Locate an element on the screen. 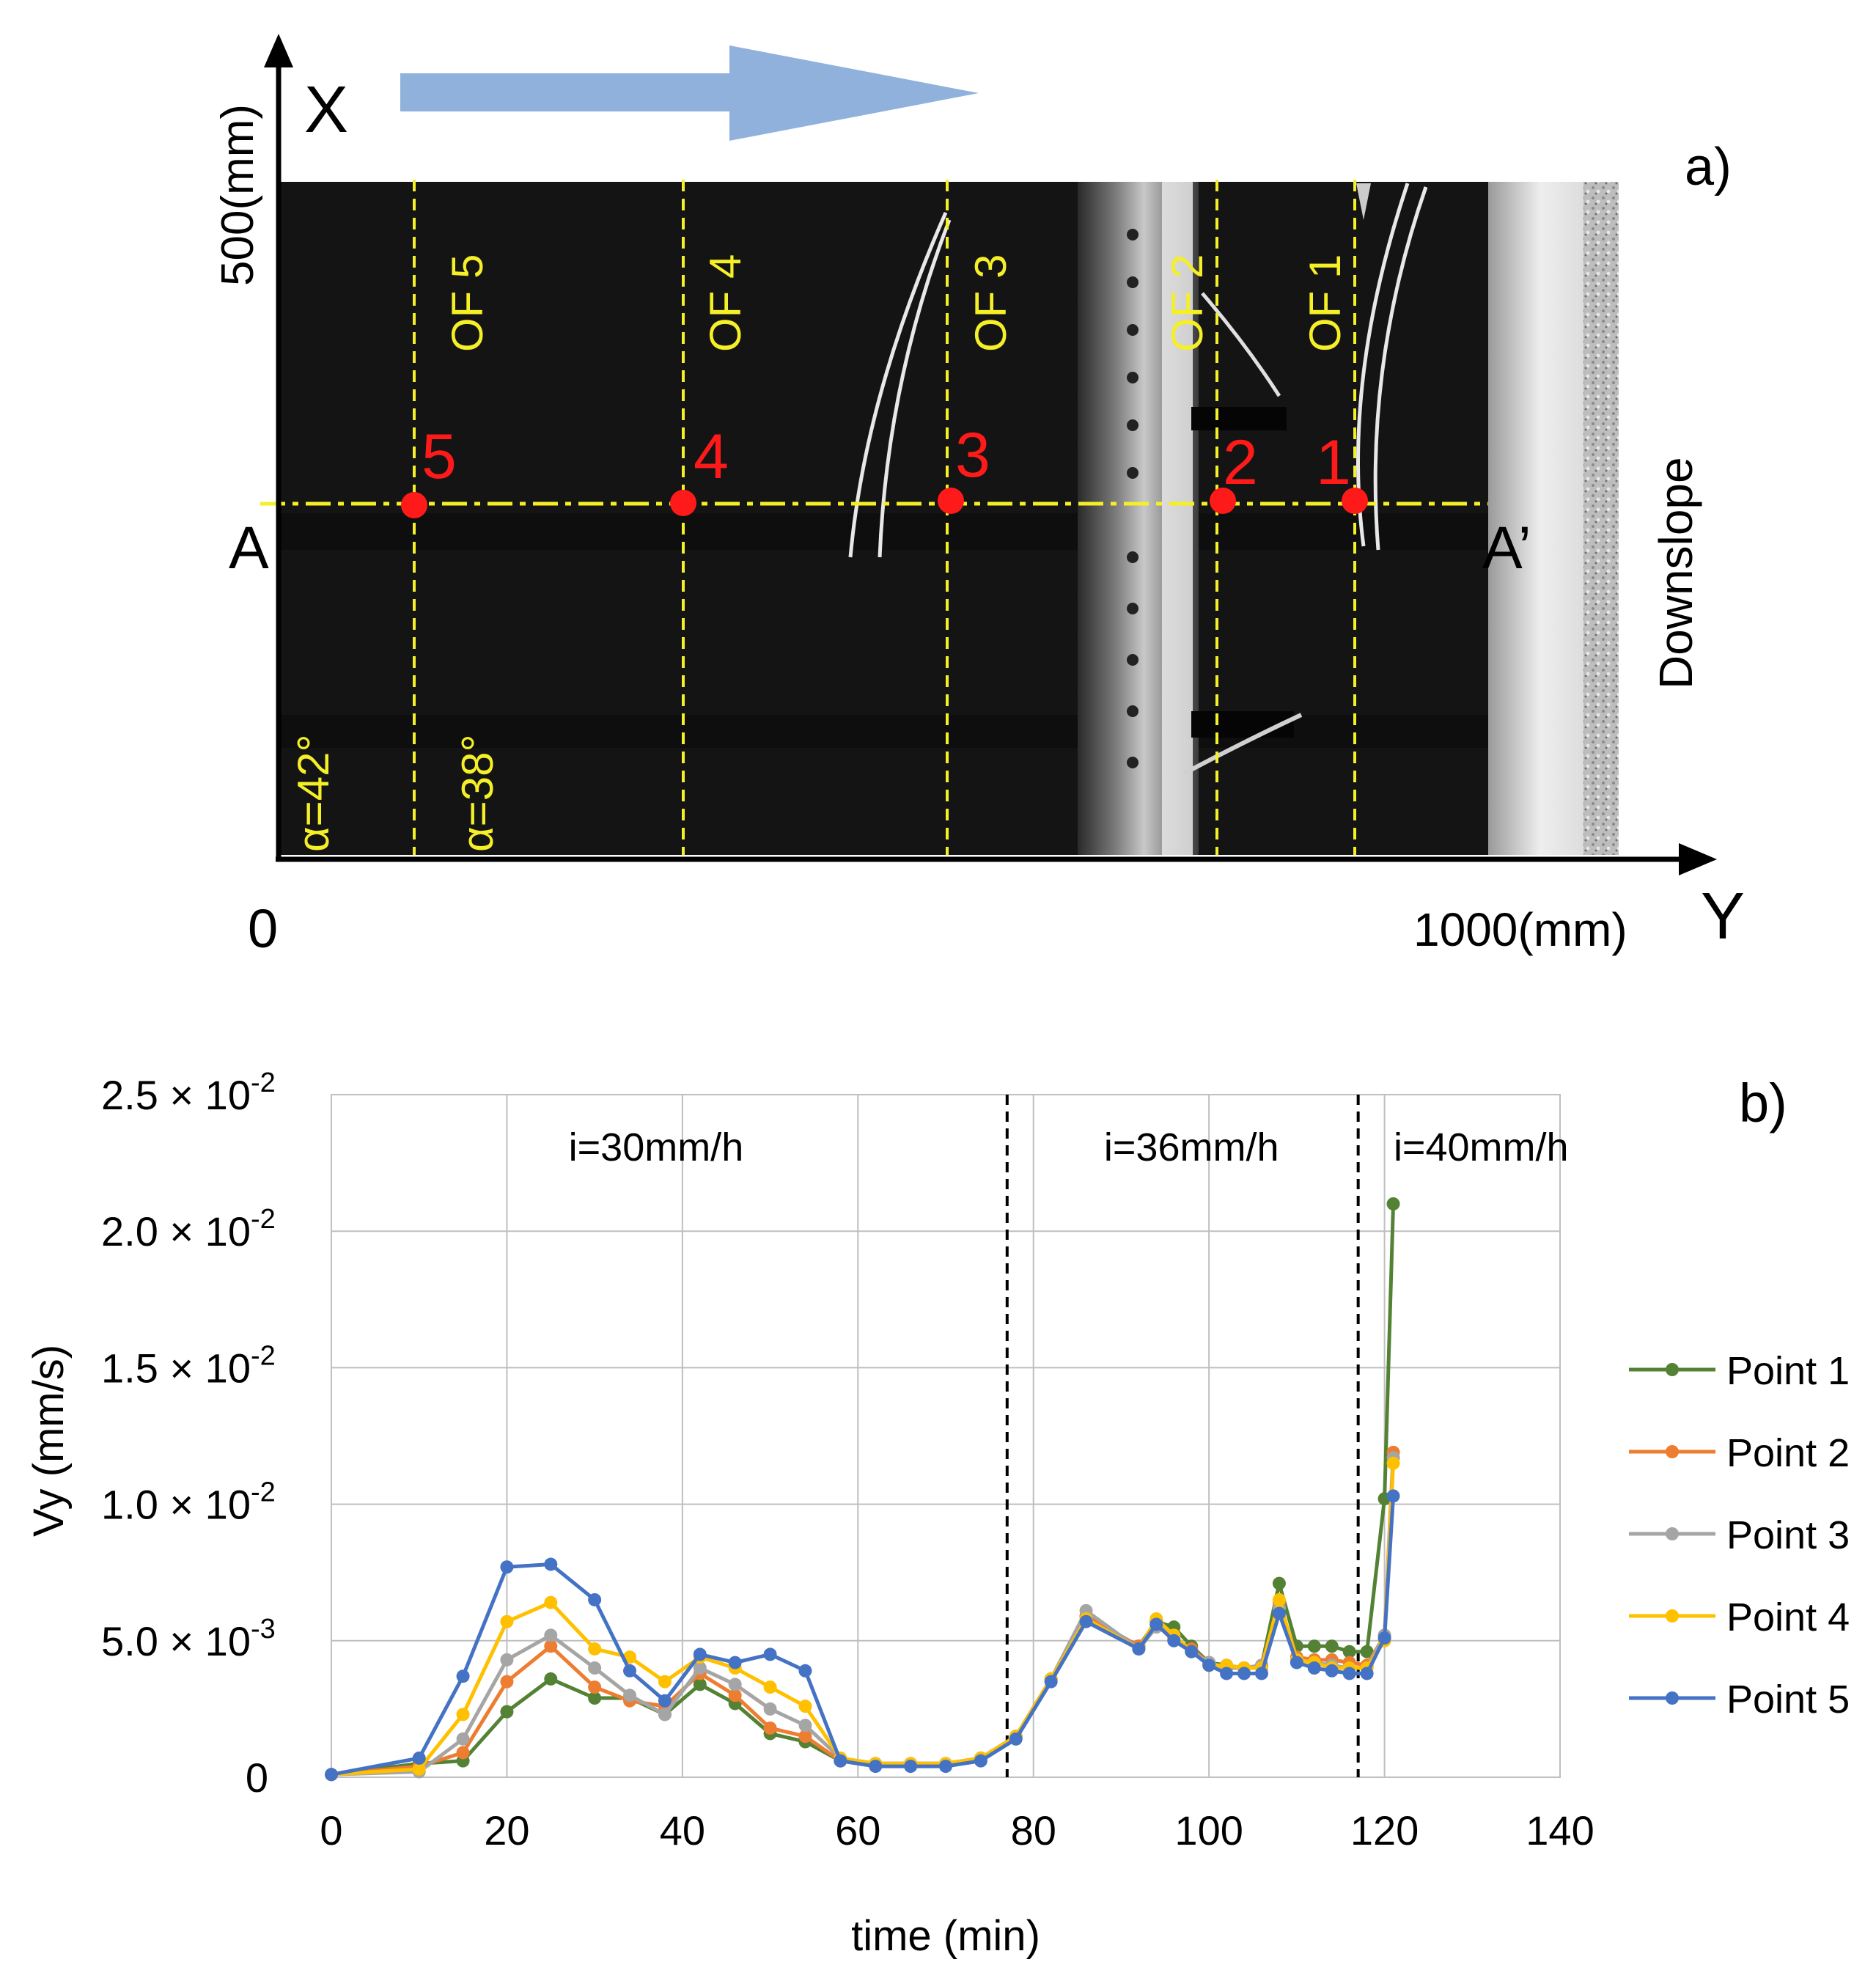  x-tick-label: 60 is located at coordinates (857, 1830).